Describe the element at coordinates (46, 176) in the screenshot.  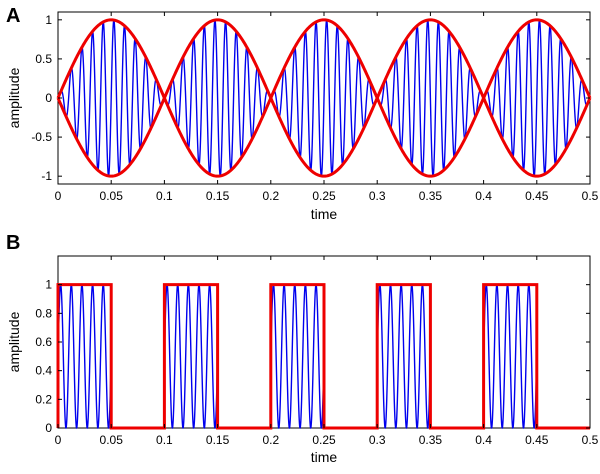
I see `y-tick-label: -1` at that location.